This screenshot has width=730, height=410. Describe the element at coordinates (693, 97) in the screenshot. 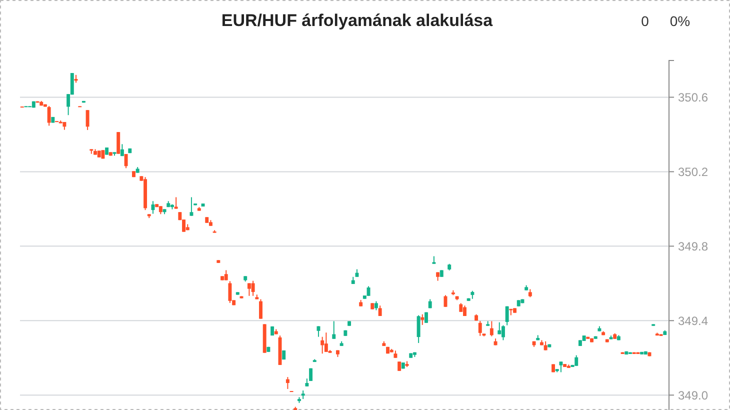

I see `y-tick-label: 350.6` at that location.